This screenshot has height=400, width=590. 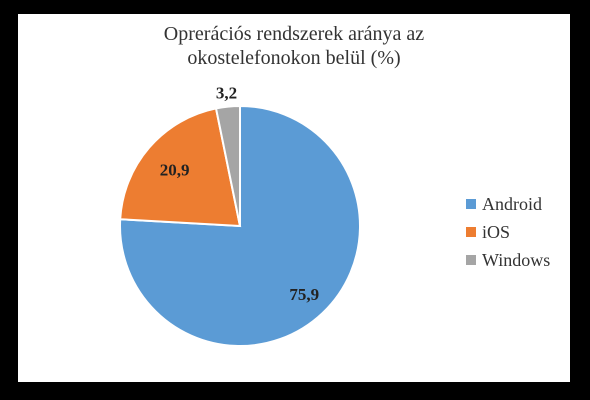 I want to click on legend-swatch-android, so click(x=471, y=204).